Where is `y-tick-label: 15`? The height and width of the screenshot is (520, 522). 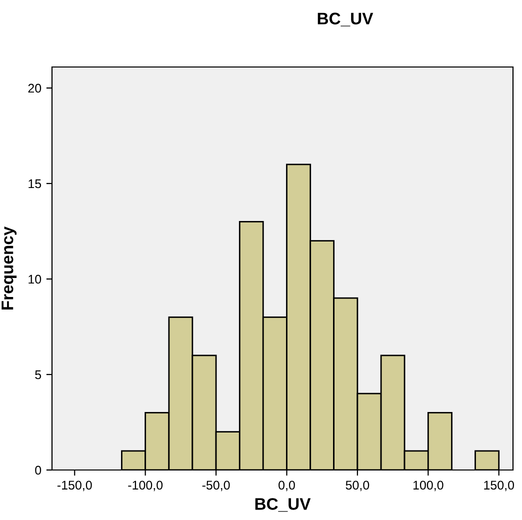 y-tick-label: 15 is located at coordinates (35, 183).